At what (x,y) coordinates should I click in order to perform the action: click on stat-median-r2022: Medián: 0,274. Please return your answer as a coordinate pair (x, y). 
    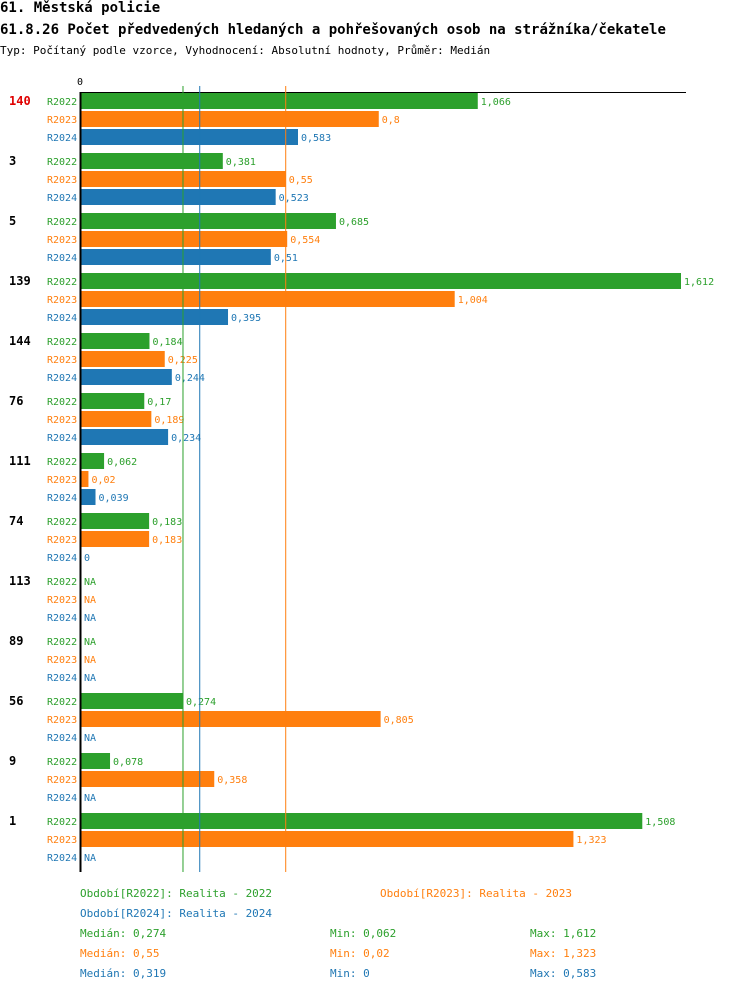
    Looking at the image, I should click on (123, 933).